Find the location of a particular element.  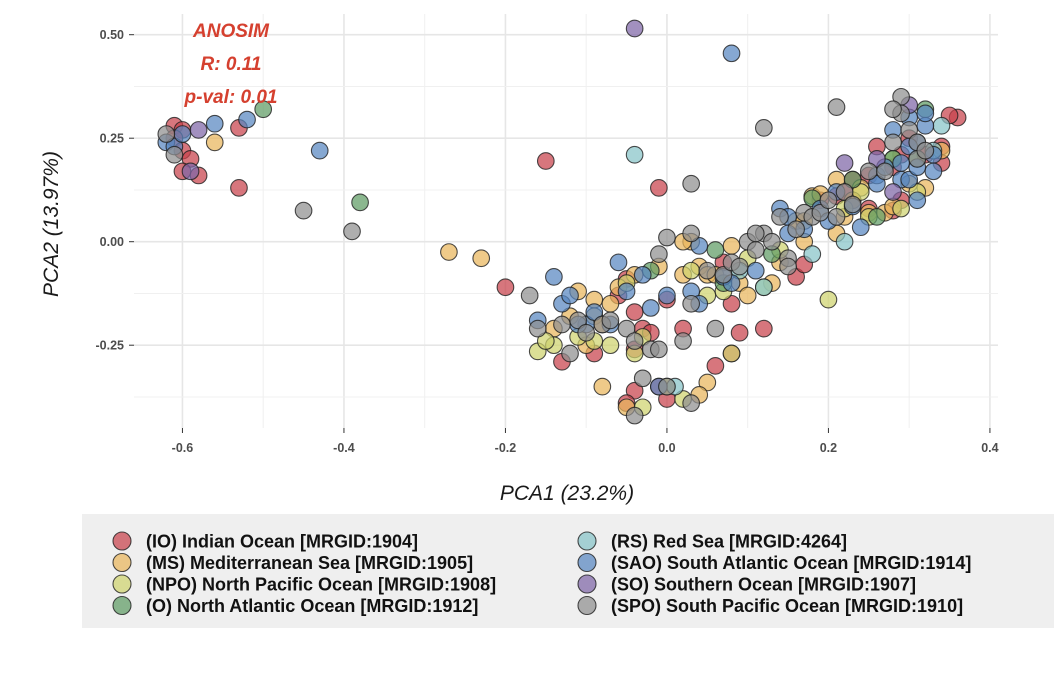

legend-label: (SAO) South Atlantic Ocean [MRGID:1914] is located at coordinates (791, 563).